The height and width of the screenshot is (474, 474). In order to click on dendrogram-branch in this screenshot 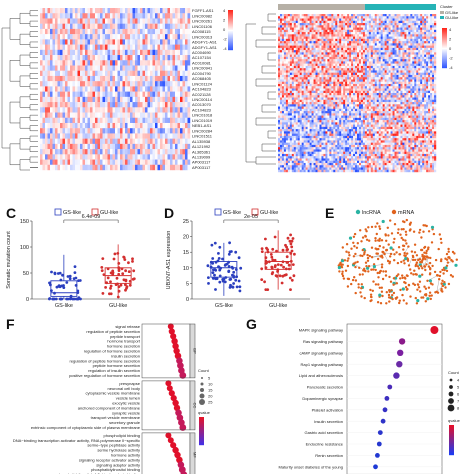, I will do `click(33, 23)`.